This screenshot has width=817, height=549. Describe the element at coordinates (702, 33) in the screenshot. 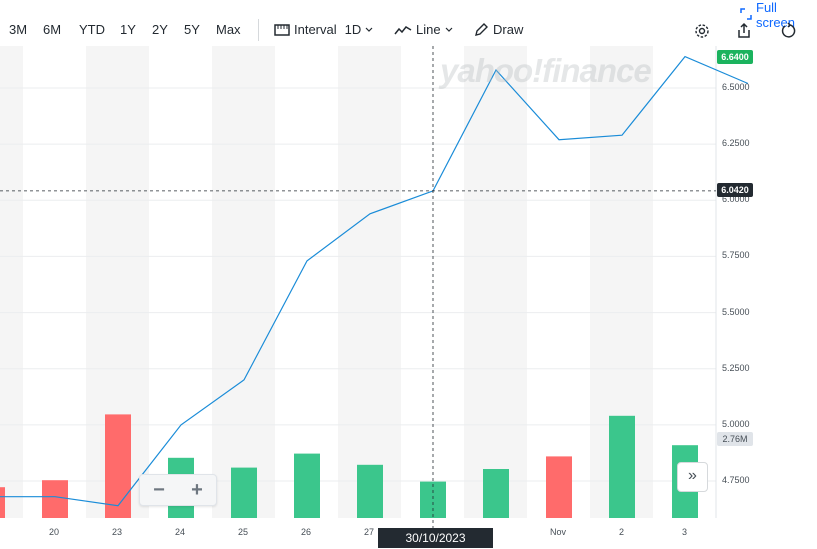

I see `gear-icon` at that location.